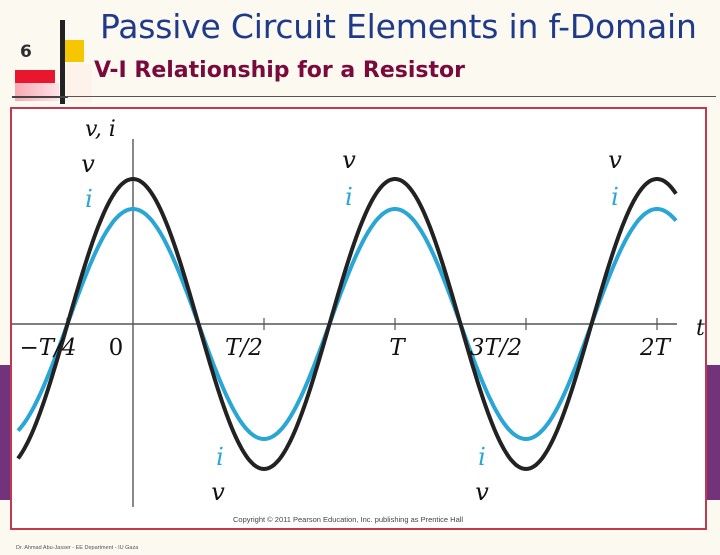 The height and width of the screenshot is (555, 720). Describe the element at coordinates (62, 62) in the screenshot. I see `deco-vertical-bar` at that location.